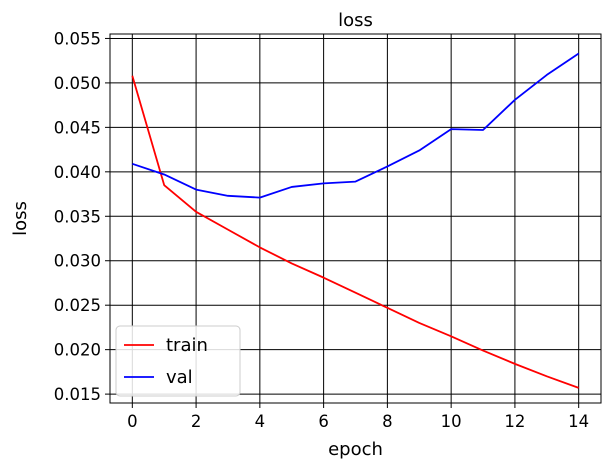  I want to click on x-tick-label: 10, so click(451, 421).